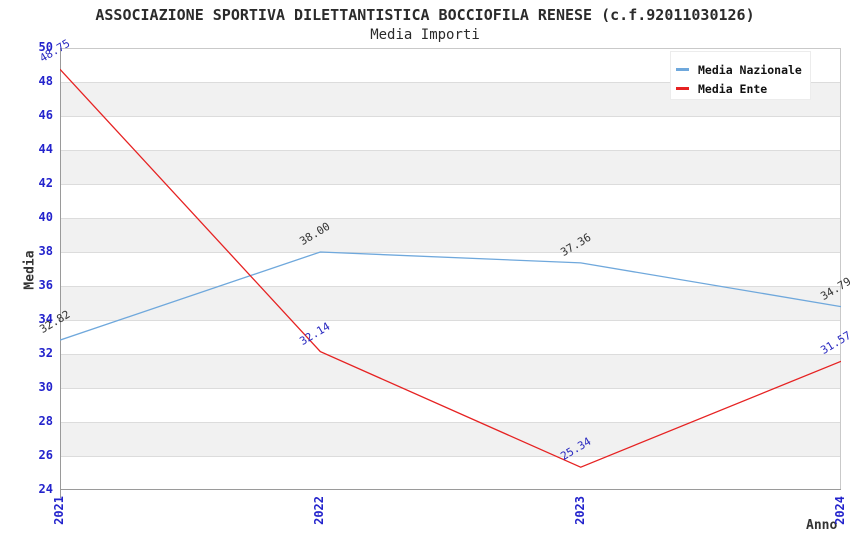  What do you see at coordinates (59, 510) in the screenshot?
I see `x-tick-label: 2021` at bounding box center [59, 510].